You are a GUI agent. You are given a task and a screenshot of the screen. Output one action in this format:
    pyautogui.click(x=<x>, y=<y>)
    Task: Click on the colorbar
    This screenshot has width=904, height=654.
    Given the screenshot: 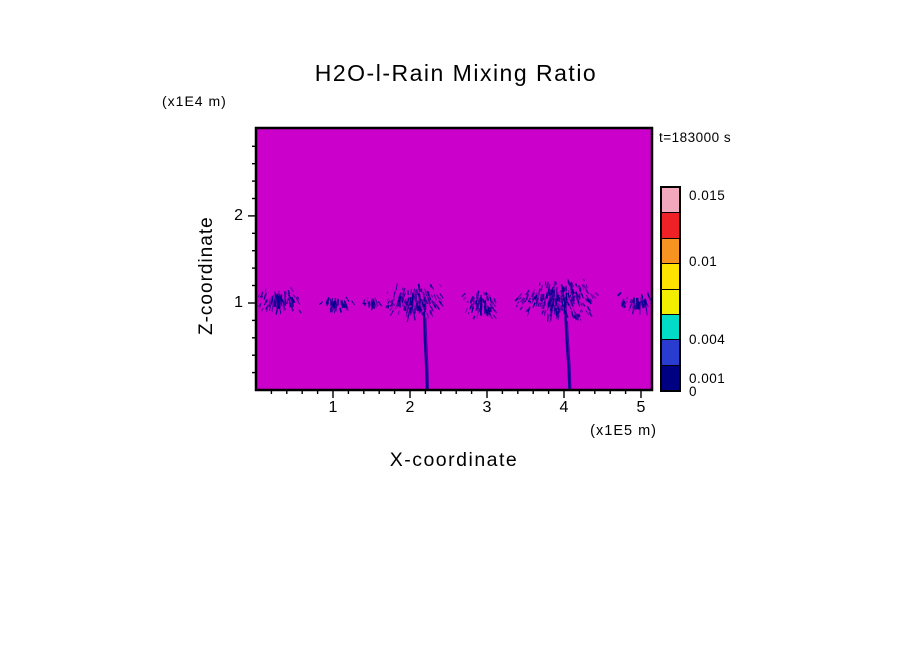 What is the action you would take?
    pyautogui.click(x=670, y=289)
    